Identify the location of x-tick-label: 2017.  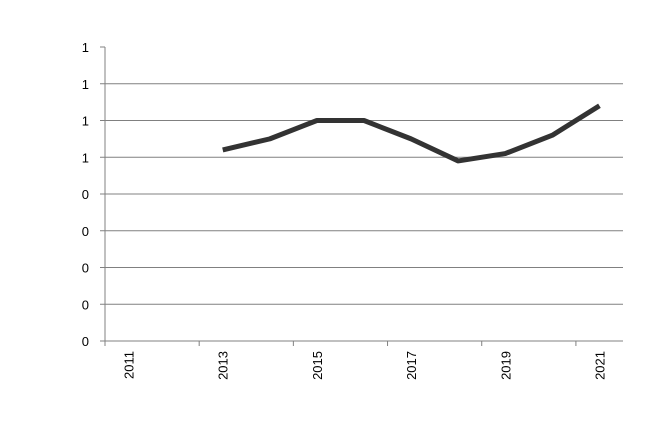
(411, 365).